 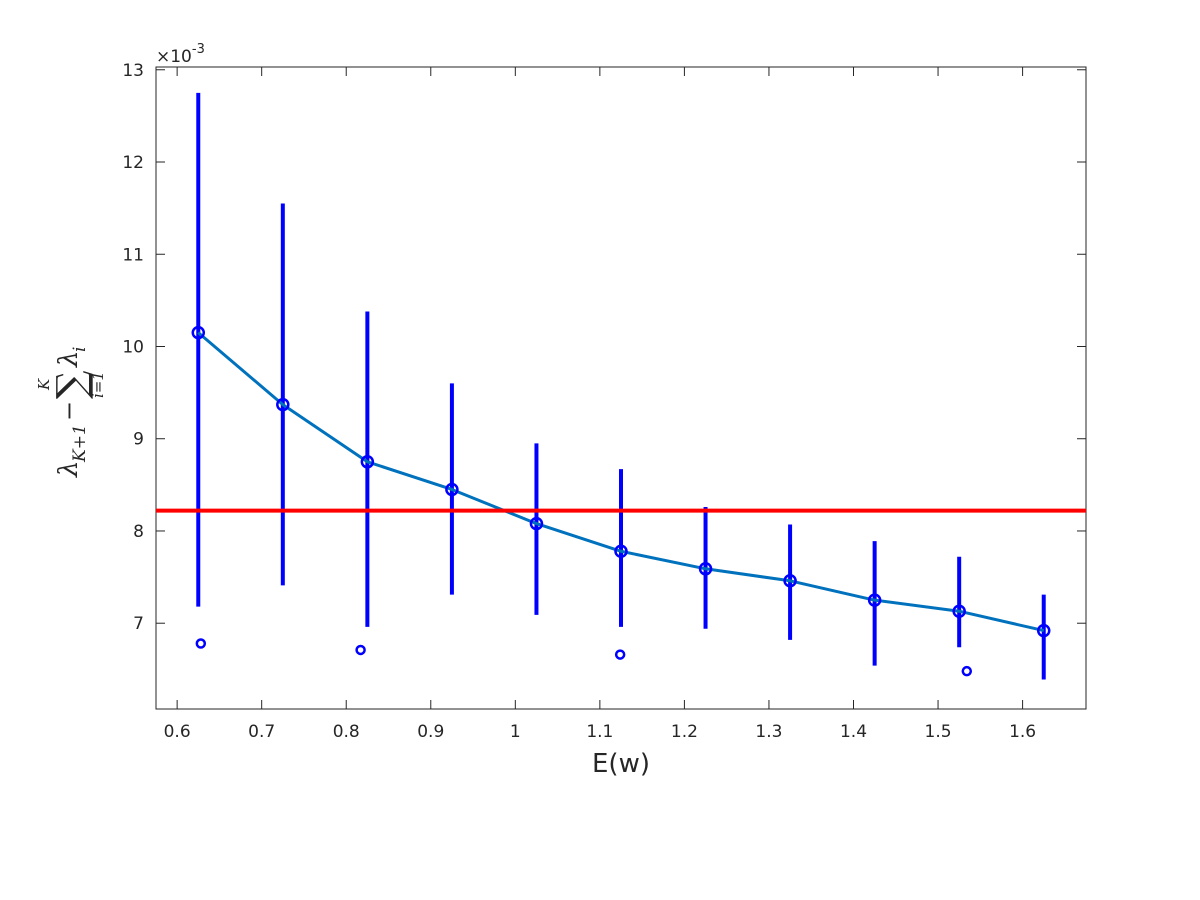 I want to click on y-tick-label: 11, so click(x=133, y=255).